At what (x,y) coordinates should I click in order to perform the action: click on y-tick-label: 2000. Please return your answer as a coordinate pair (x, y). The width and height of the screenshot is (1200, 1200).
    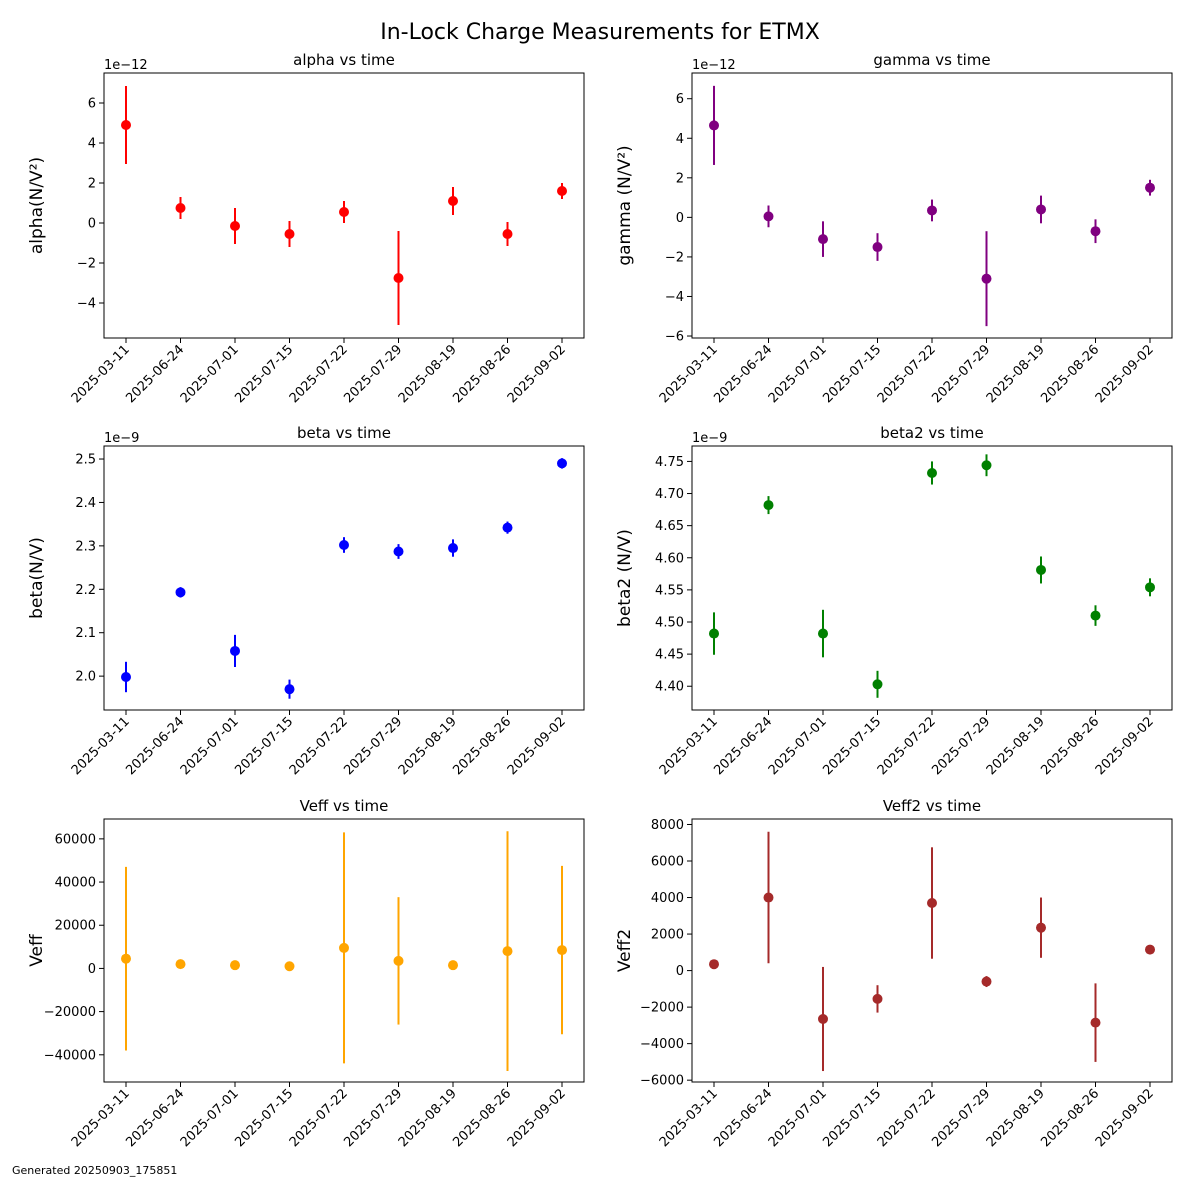
    Looking at the image, I should click on (667, 935).